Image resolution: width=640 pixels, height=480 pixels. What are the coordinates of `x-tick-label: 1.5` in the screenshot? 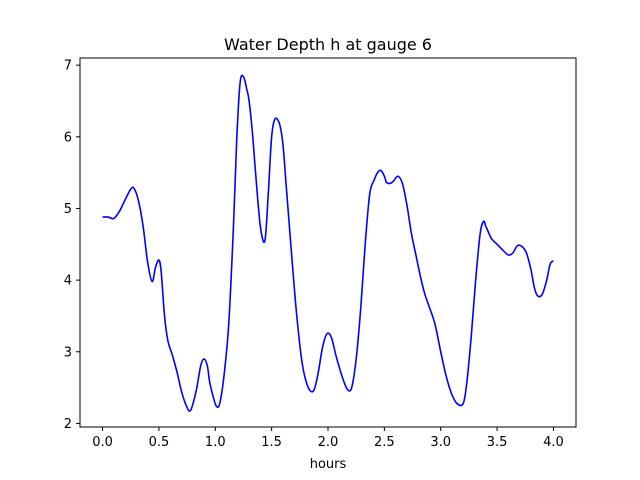 It's located at (271, 442).